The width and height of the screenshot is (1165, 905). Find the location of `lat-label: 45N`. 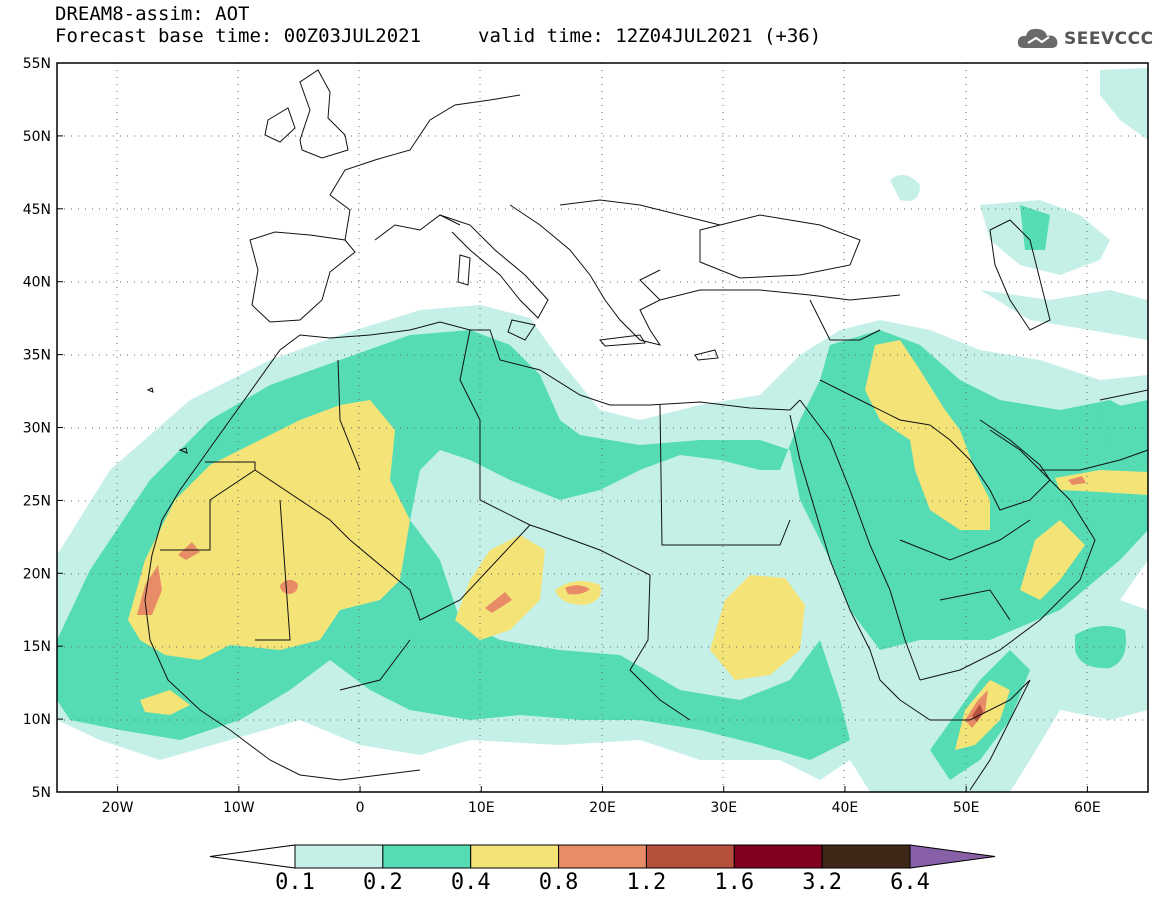

lat-label: 45N is located at coordinates (37, 210).